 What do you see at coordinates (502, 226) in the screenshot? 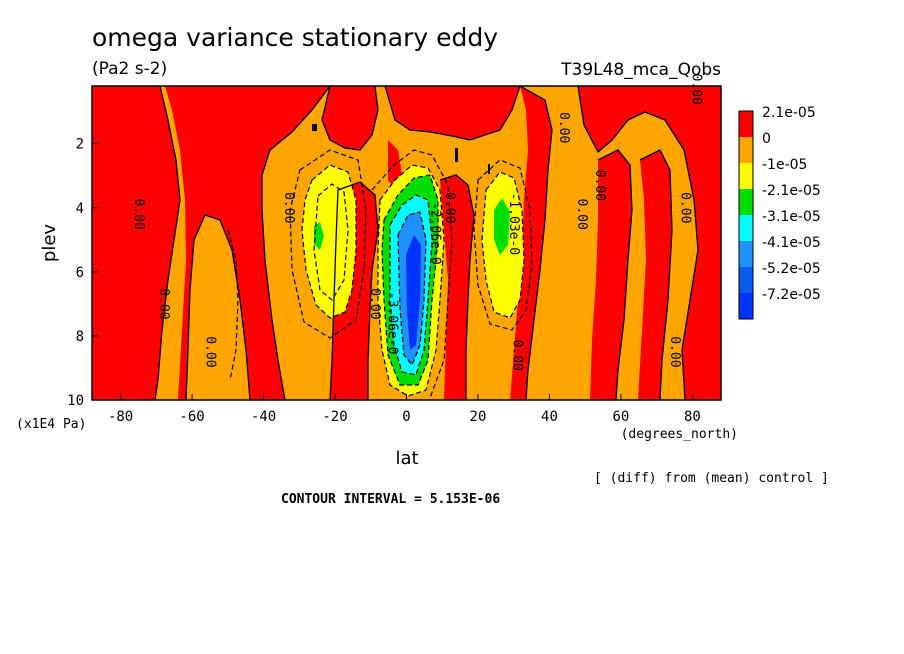
I see `field-green-nh-subtrop` at bounding box center [502, 226].